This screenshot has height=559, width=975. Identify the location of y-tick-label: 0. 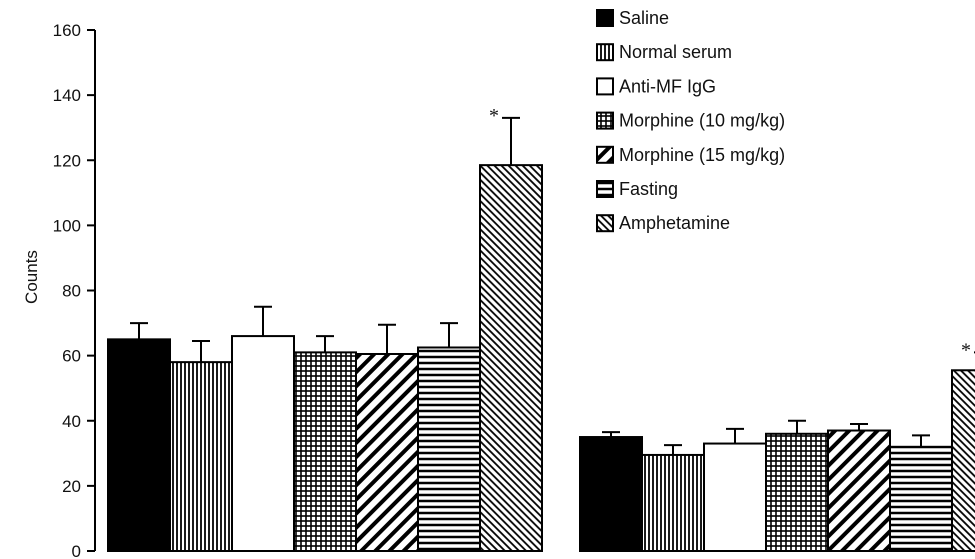
(76, 550).